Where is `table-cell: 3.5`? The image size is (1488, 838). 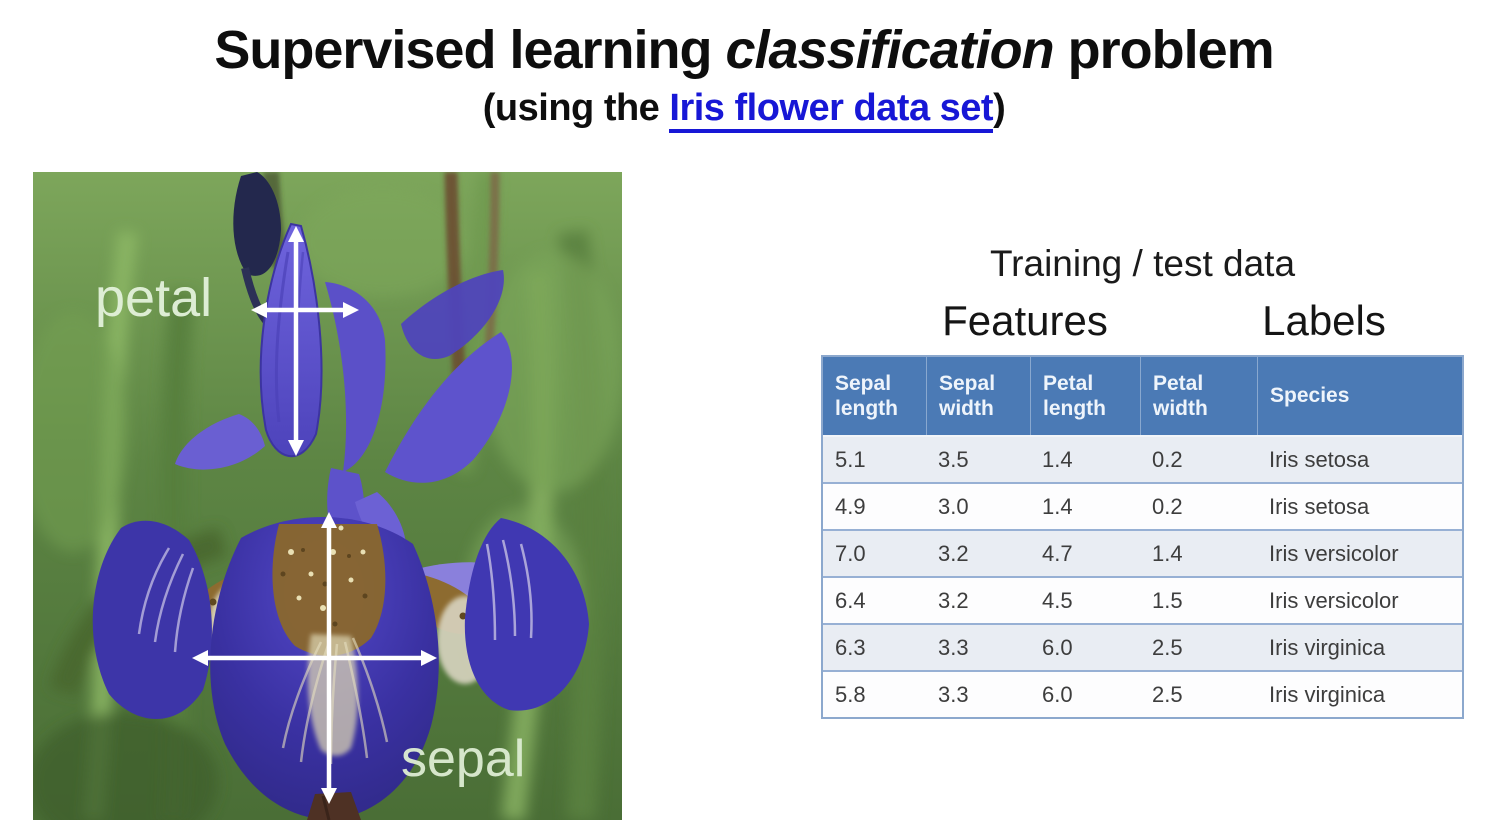 table-cell: 3.5 is located at coordinates (978, 458).